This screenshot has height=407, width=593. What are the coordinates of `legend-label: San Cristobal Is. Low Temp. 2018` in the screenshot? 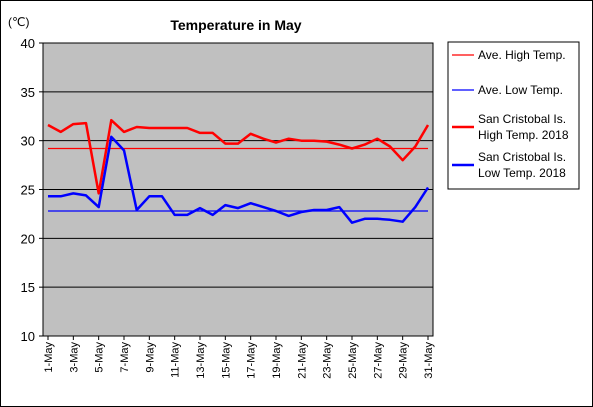 It's located at (522, 165).